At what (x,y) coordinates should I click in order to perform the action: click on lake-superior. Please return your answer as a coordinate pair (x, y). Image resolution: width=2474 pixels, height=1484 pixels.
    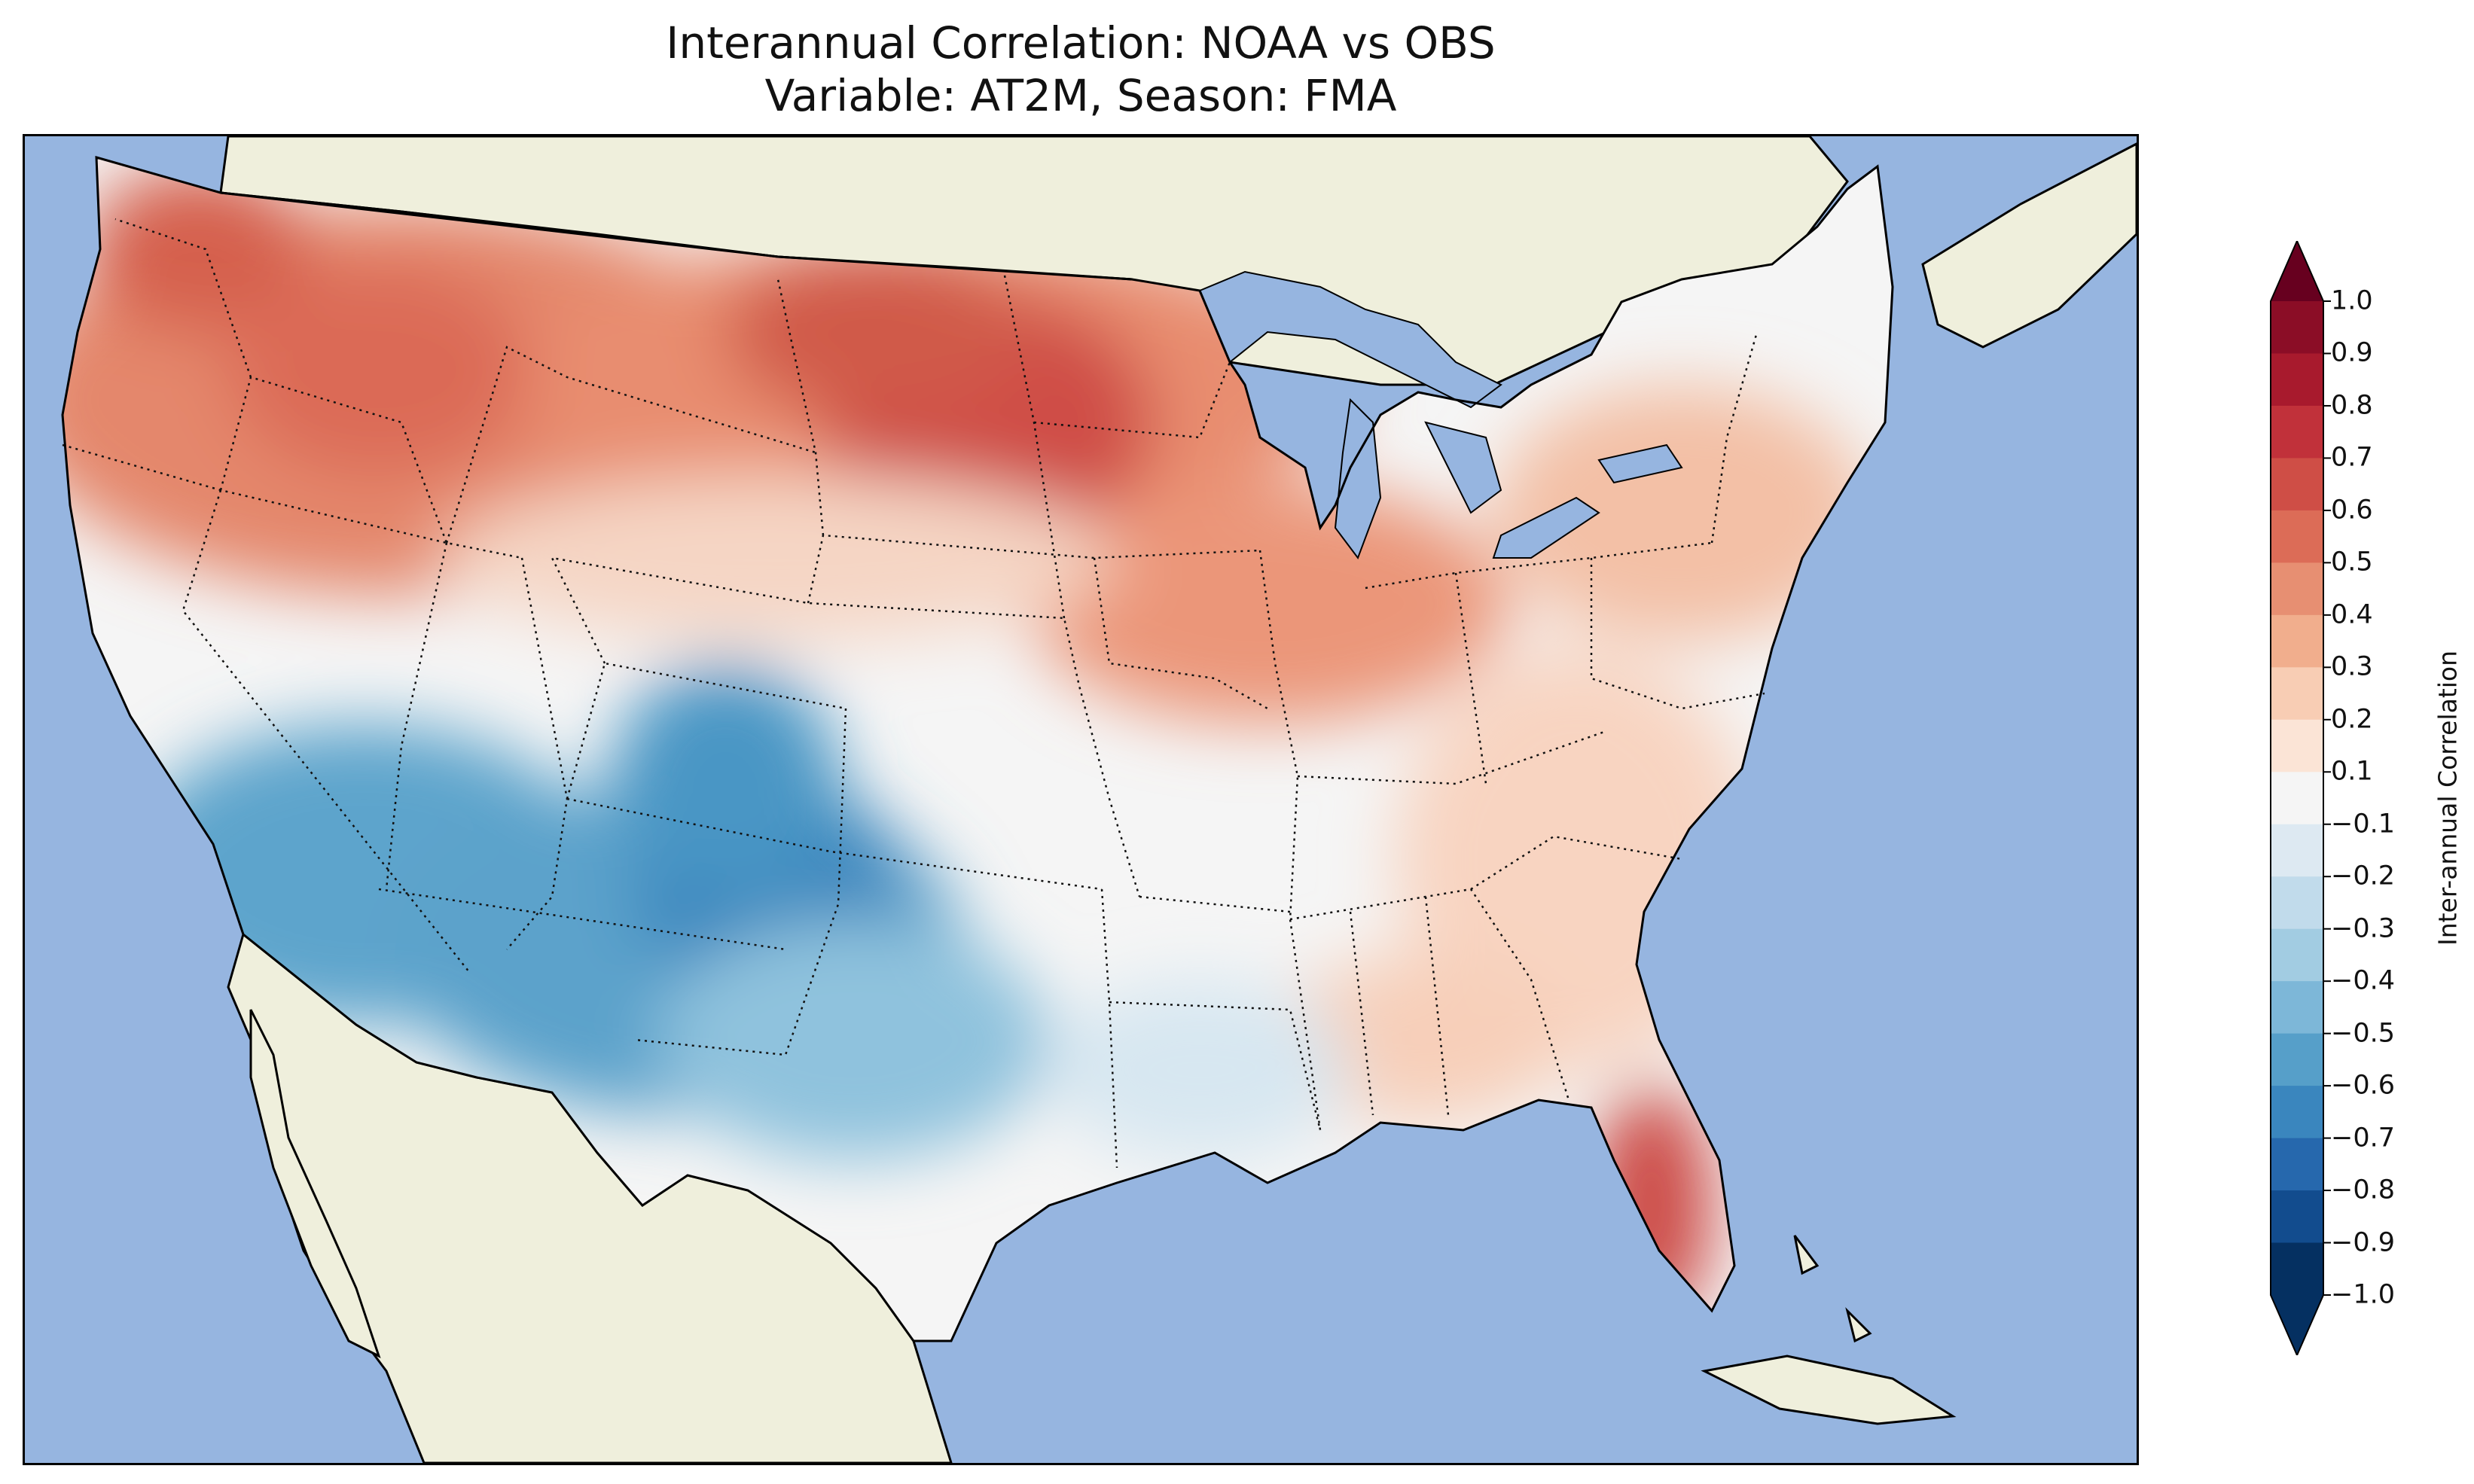
    Looking at the image, I should click on (1350, 339).